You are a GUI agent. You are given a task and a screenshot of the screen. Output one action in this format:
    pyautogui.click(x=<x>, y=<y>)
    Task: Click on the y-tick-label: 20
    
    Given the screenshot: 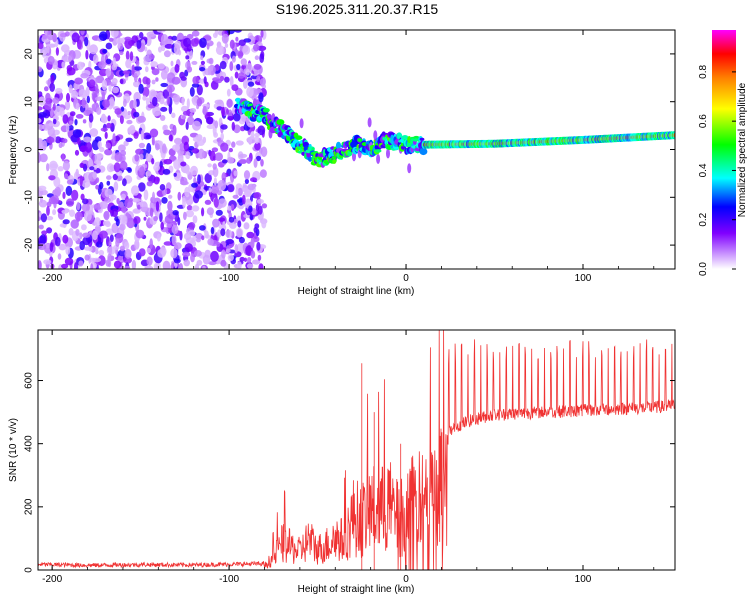 What is the action you would take?
    pyautogui.click(x=29, y=54)
    